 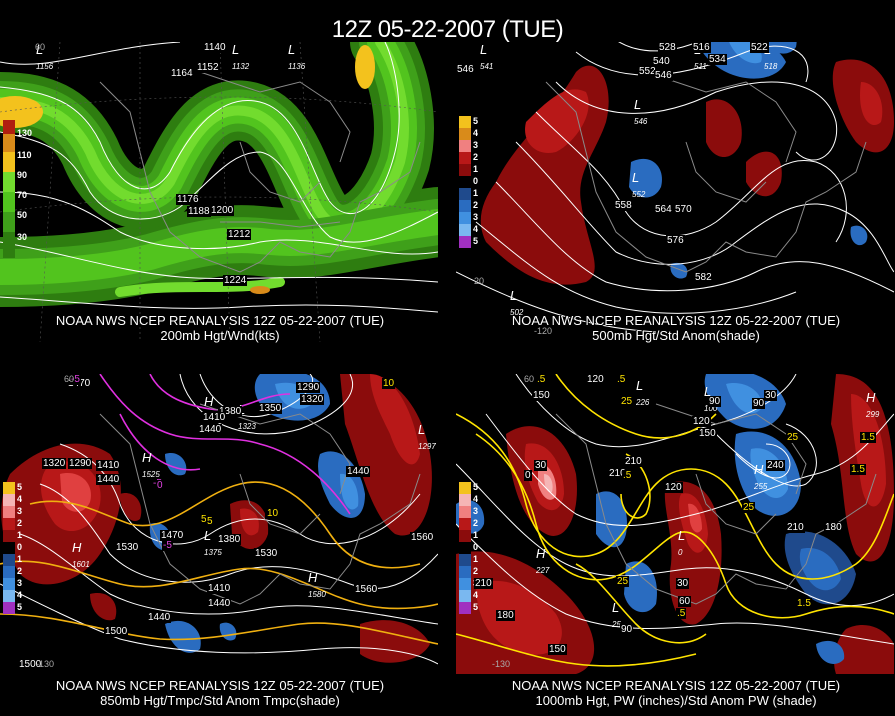 I want to click on low-pressure-marker: L 552, so click(x=639, y=184).